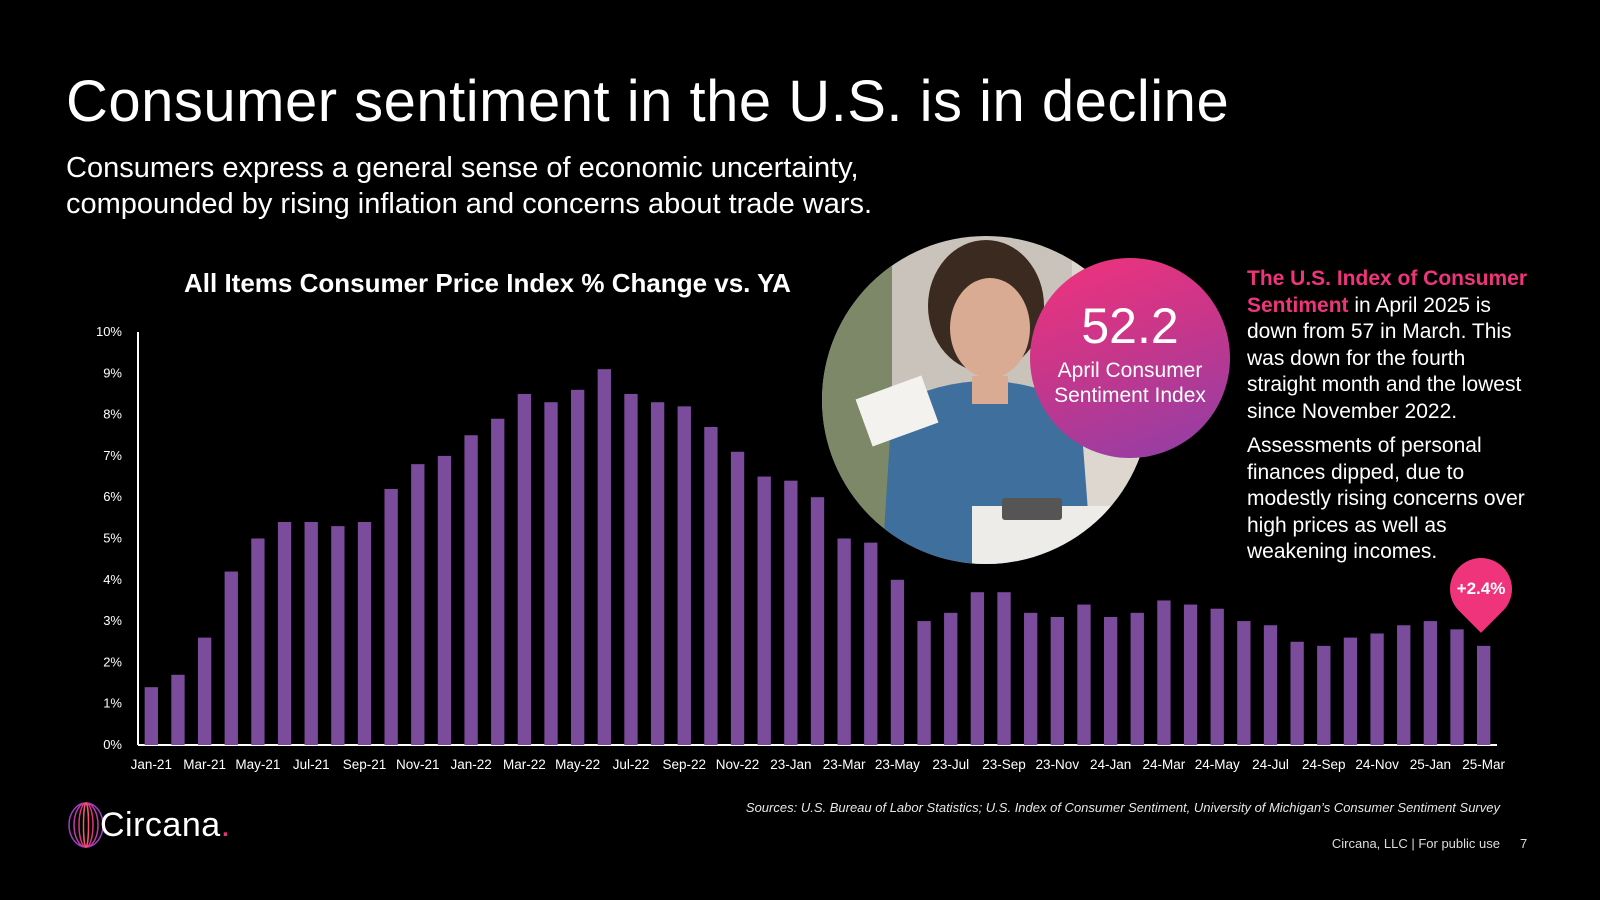  I want to click on sentiment-index-value: 52.2, so click(1130, 326).